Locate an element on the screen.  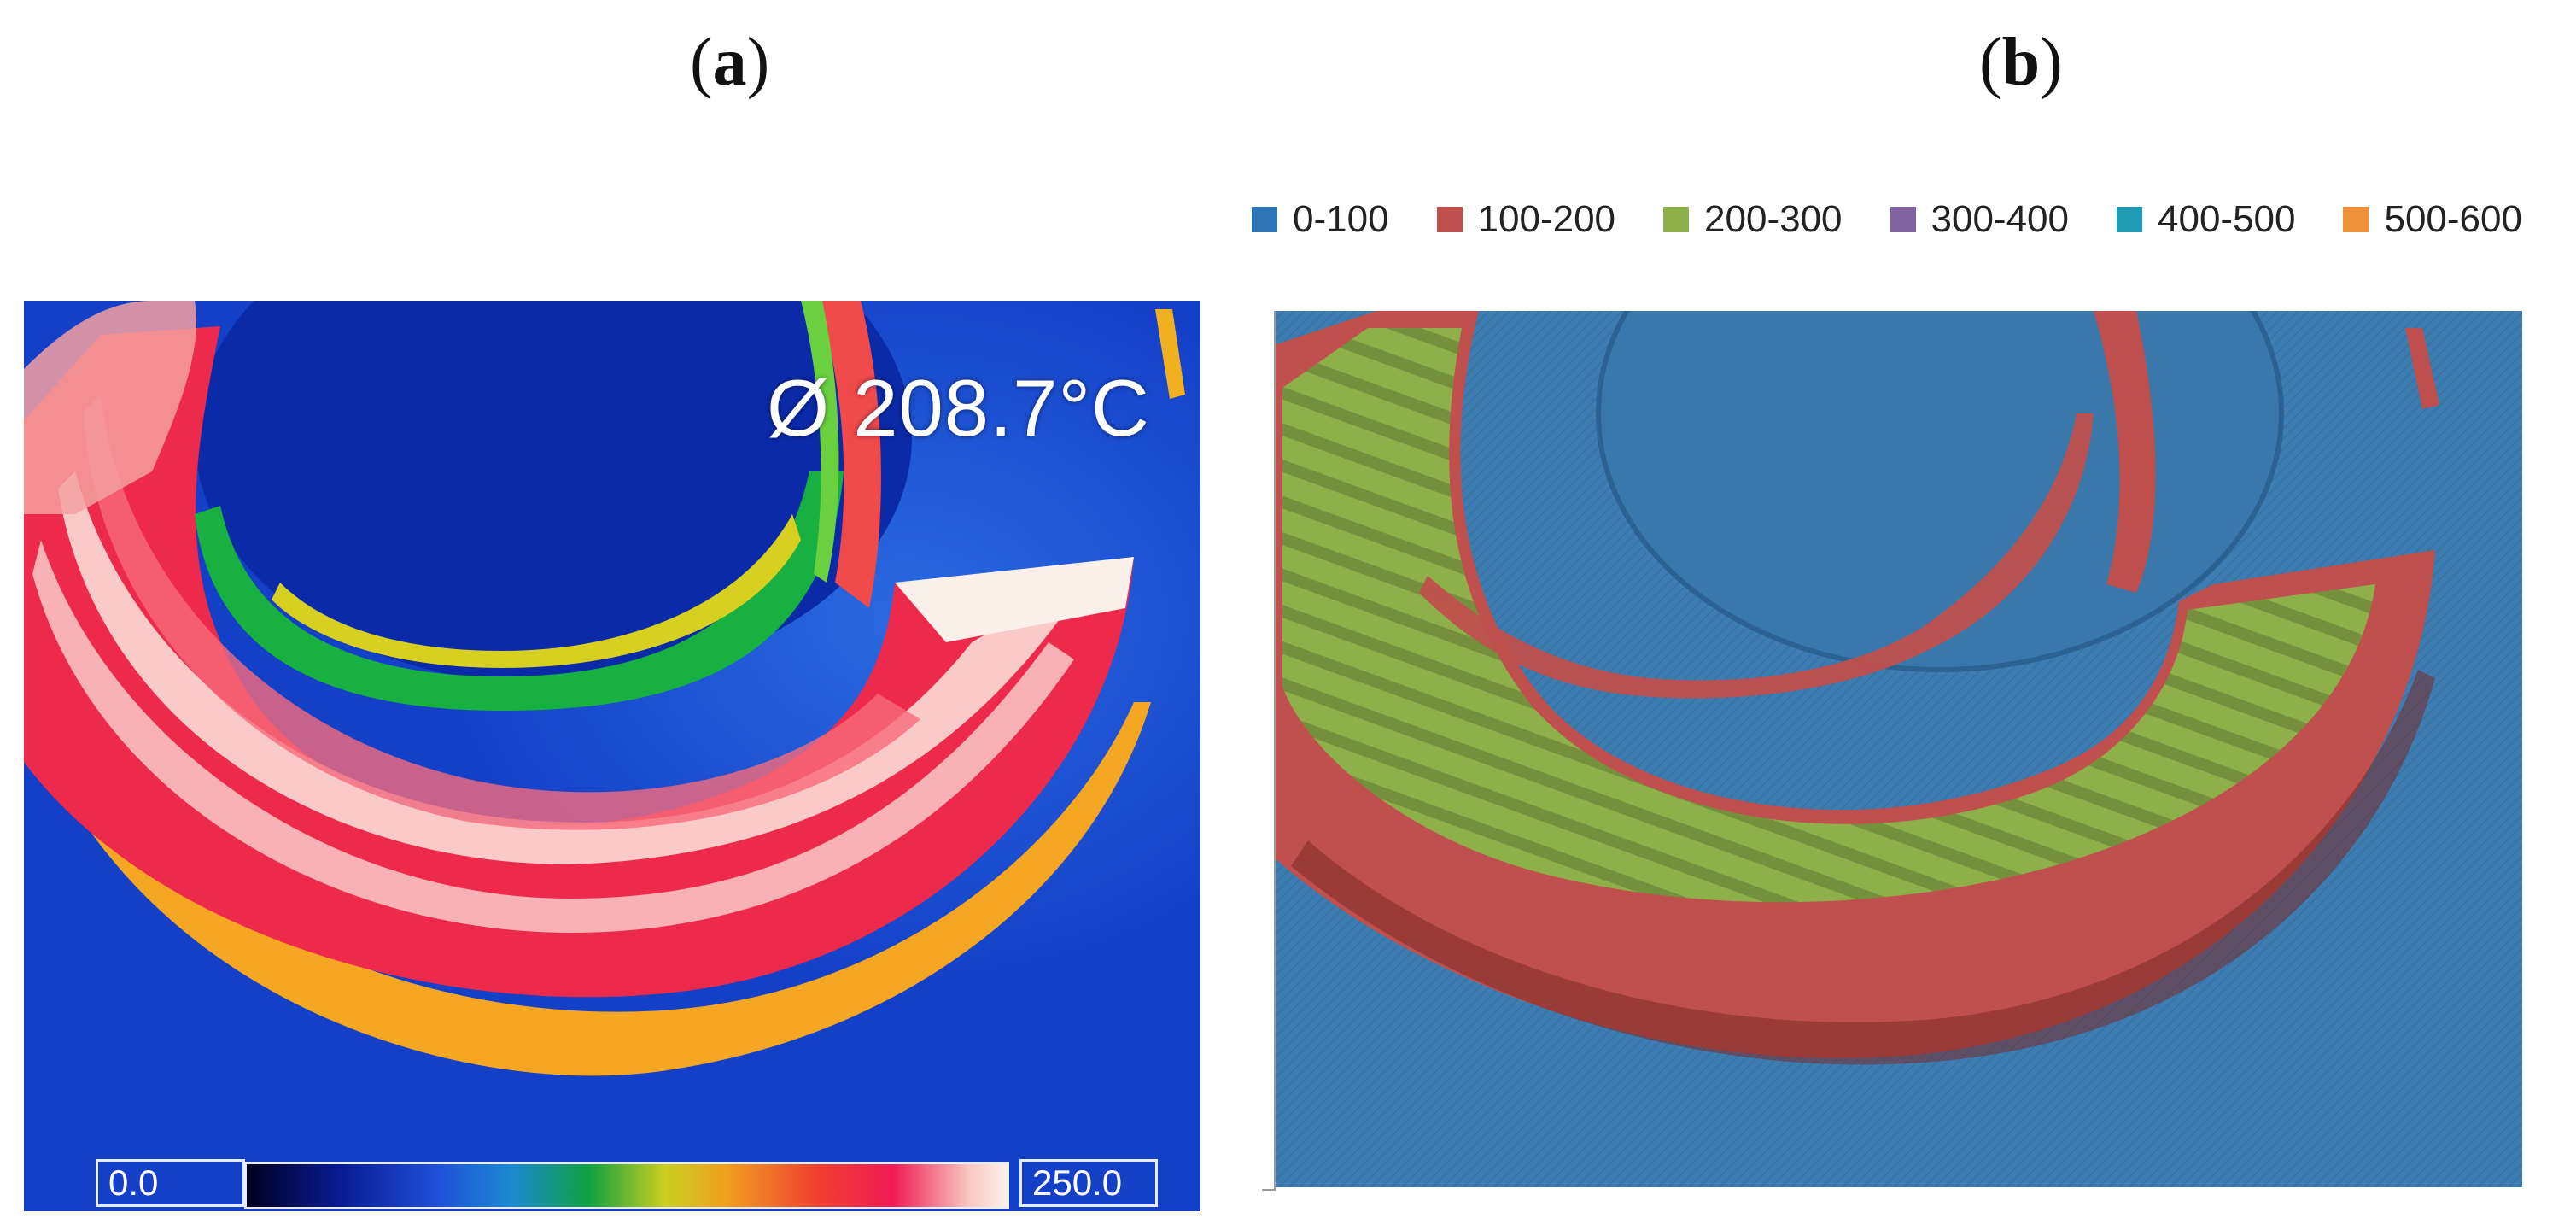
legend-item: 200-300 is located at coordinates (1753, 220).